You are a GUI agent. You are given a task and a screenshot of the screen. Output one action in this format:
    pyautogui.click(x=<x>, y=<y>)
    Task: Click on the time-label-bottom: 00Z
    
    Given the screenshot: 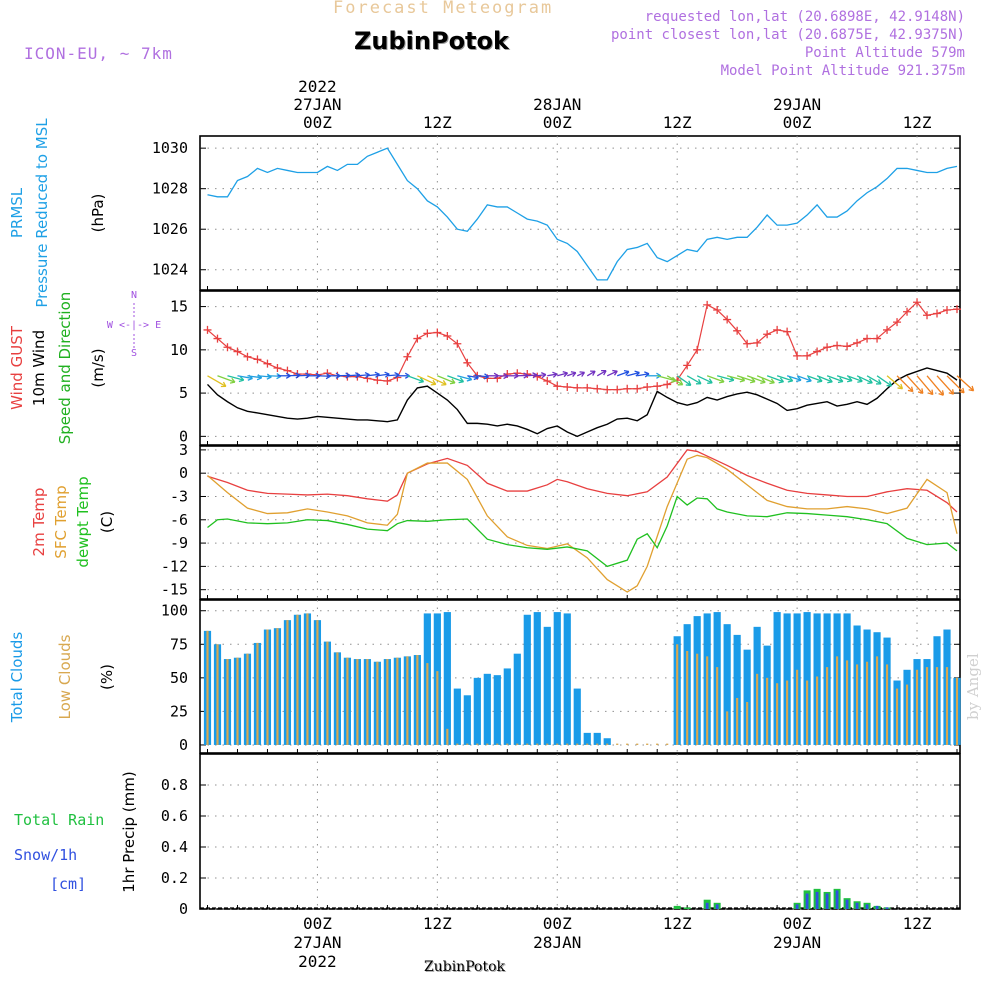 What is the action you would take?
    pyautogui.click(x=557, y=923)
    